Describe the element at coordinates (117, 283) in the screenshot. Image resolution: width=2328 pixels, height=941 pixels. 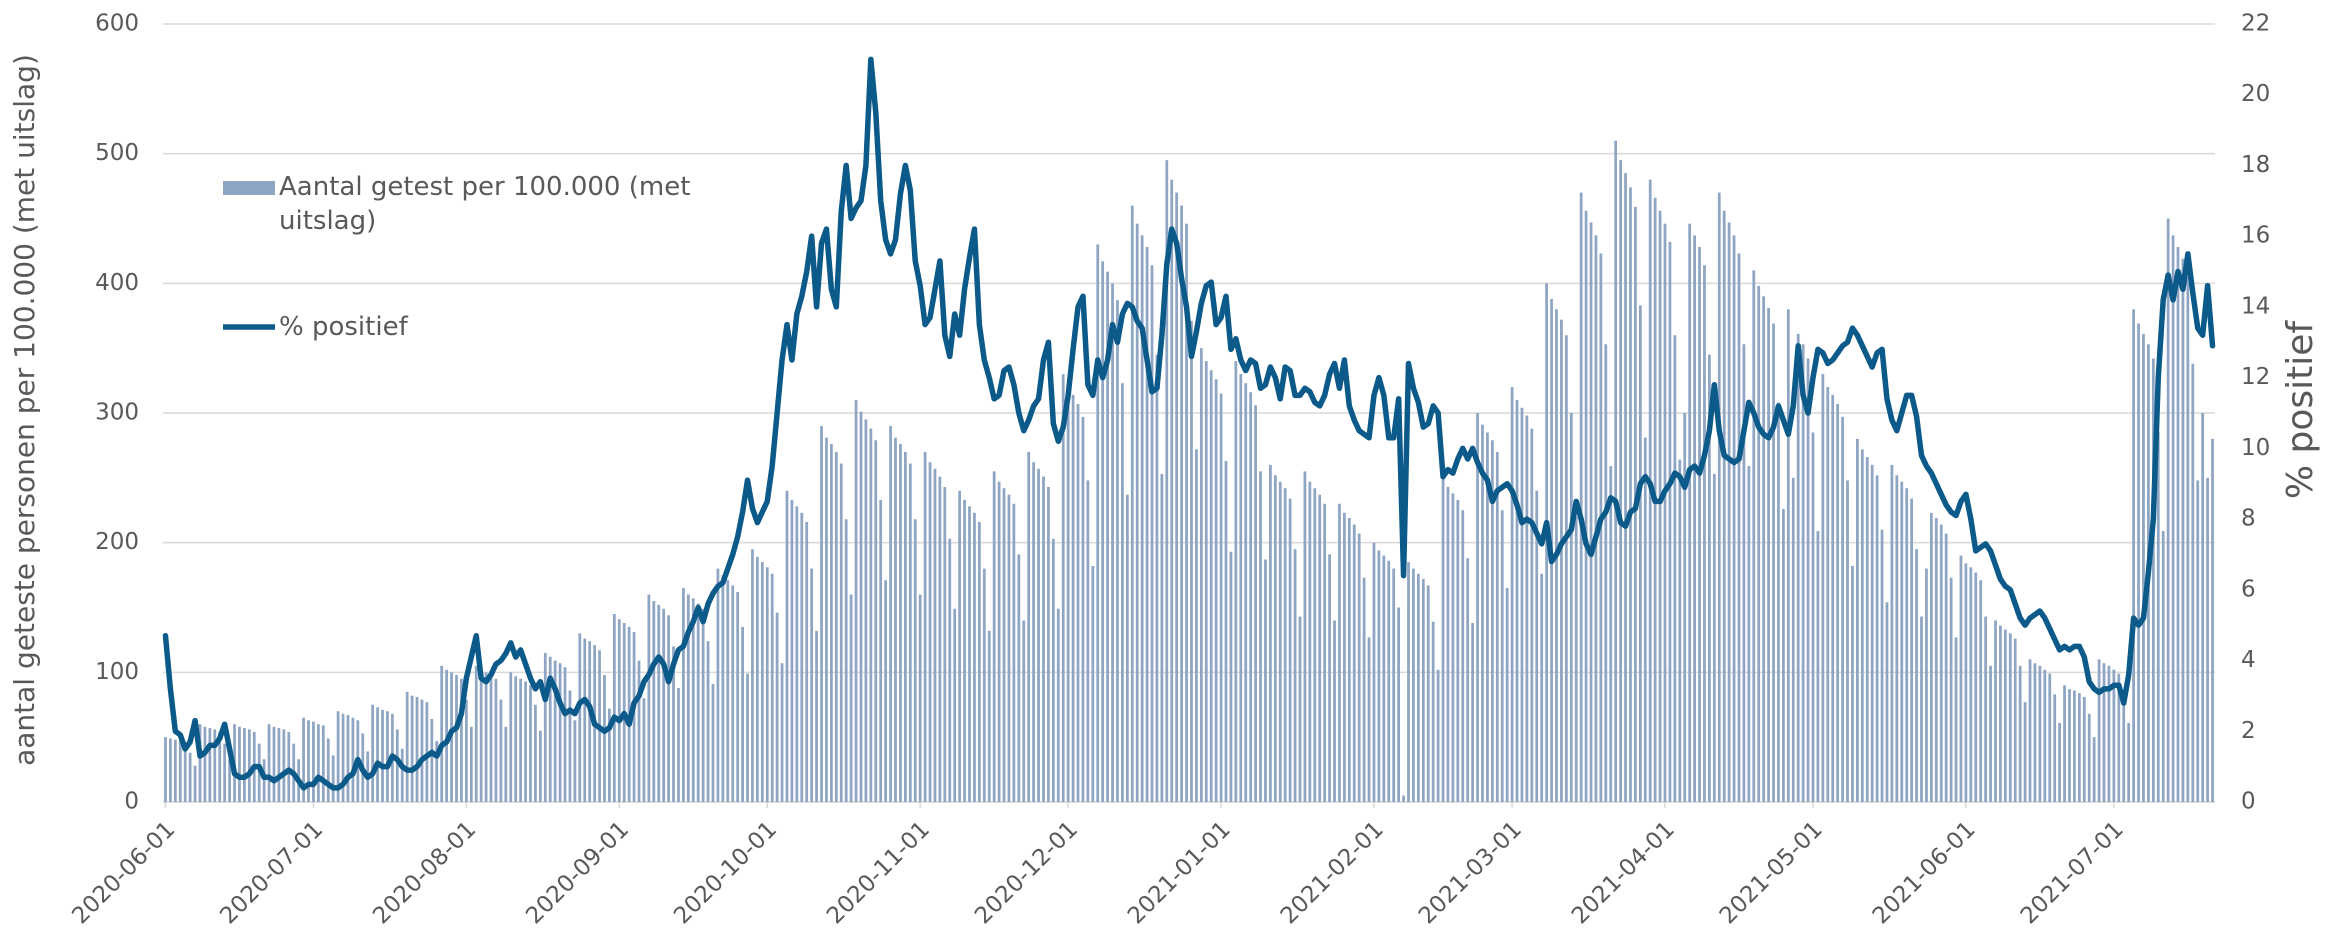
I see `y-tick-label: 400` at that location.